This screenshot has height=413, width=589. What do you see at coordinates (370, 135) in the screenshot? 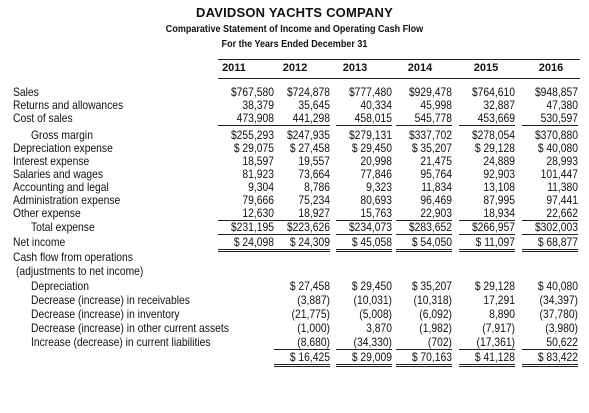
I see `value-text: $279,131` at bounding box center [370, 135].